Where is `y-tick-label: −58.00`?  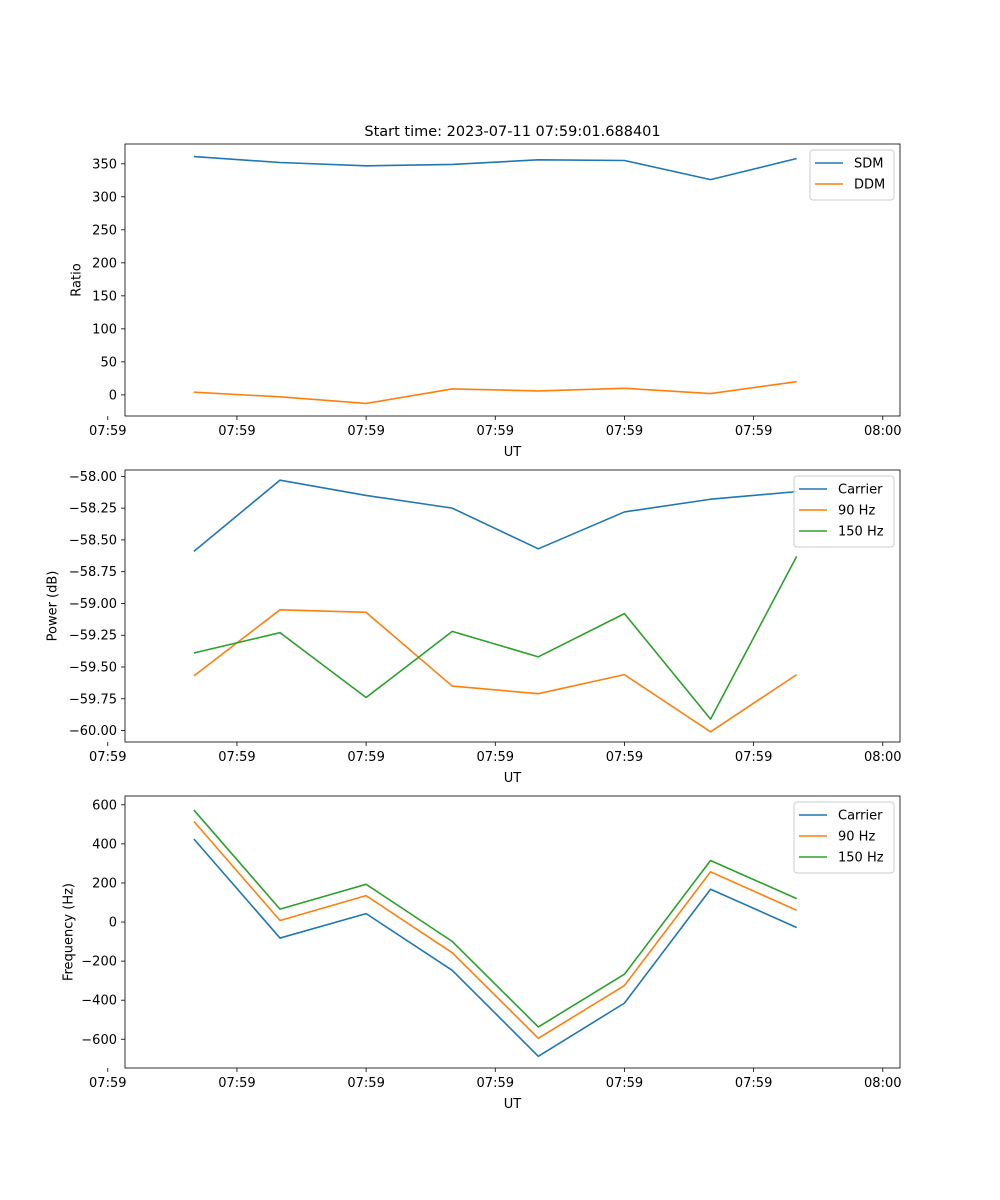
y-tick-label: −58.00 is located at coordinates (93, 477).